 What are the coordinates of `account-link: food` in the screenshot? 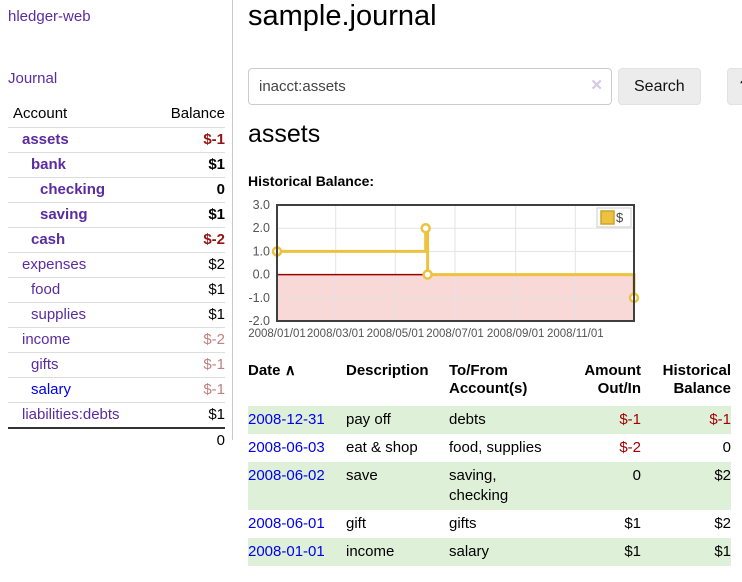 It's located at (46, 289).